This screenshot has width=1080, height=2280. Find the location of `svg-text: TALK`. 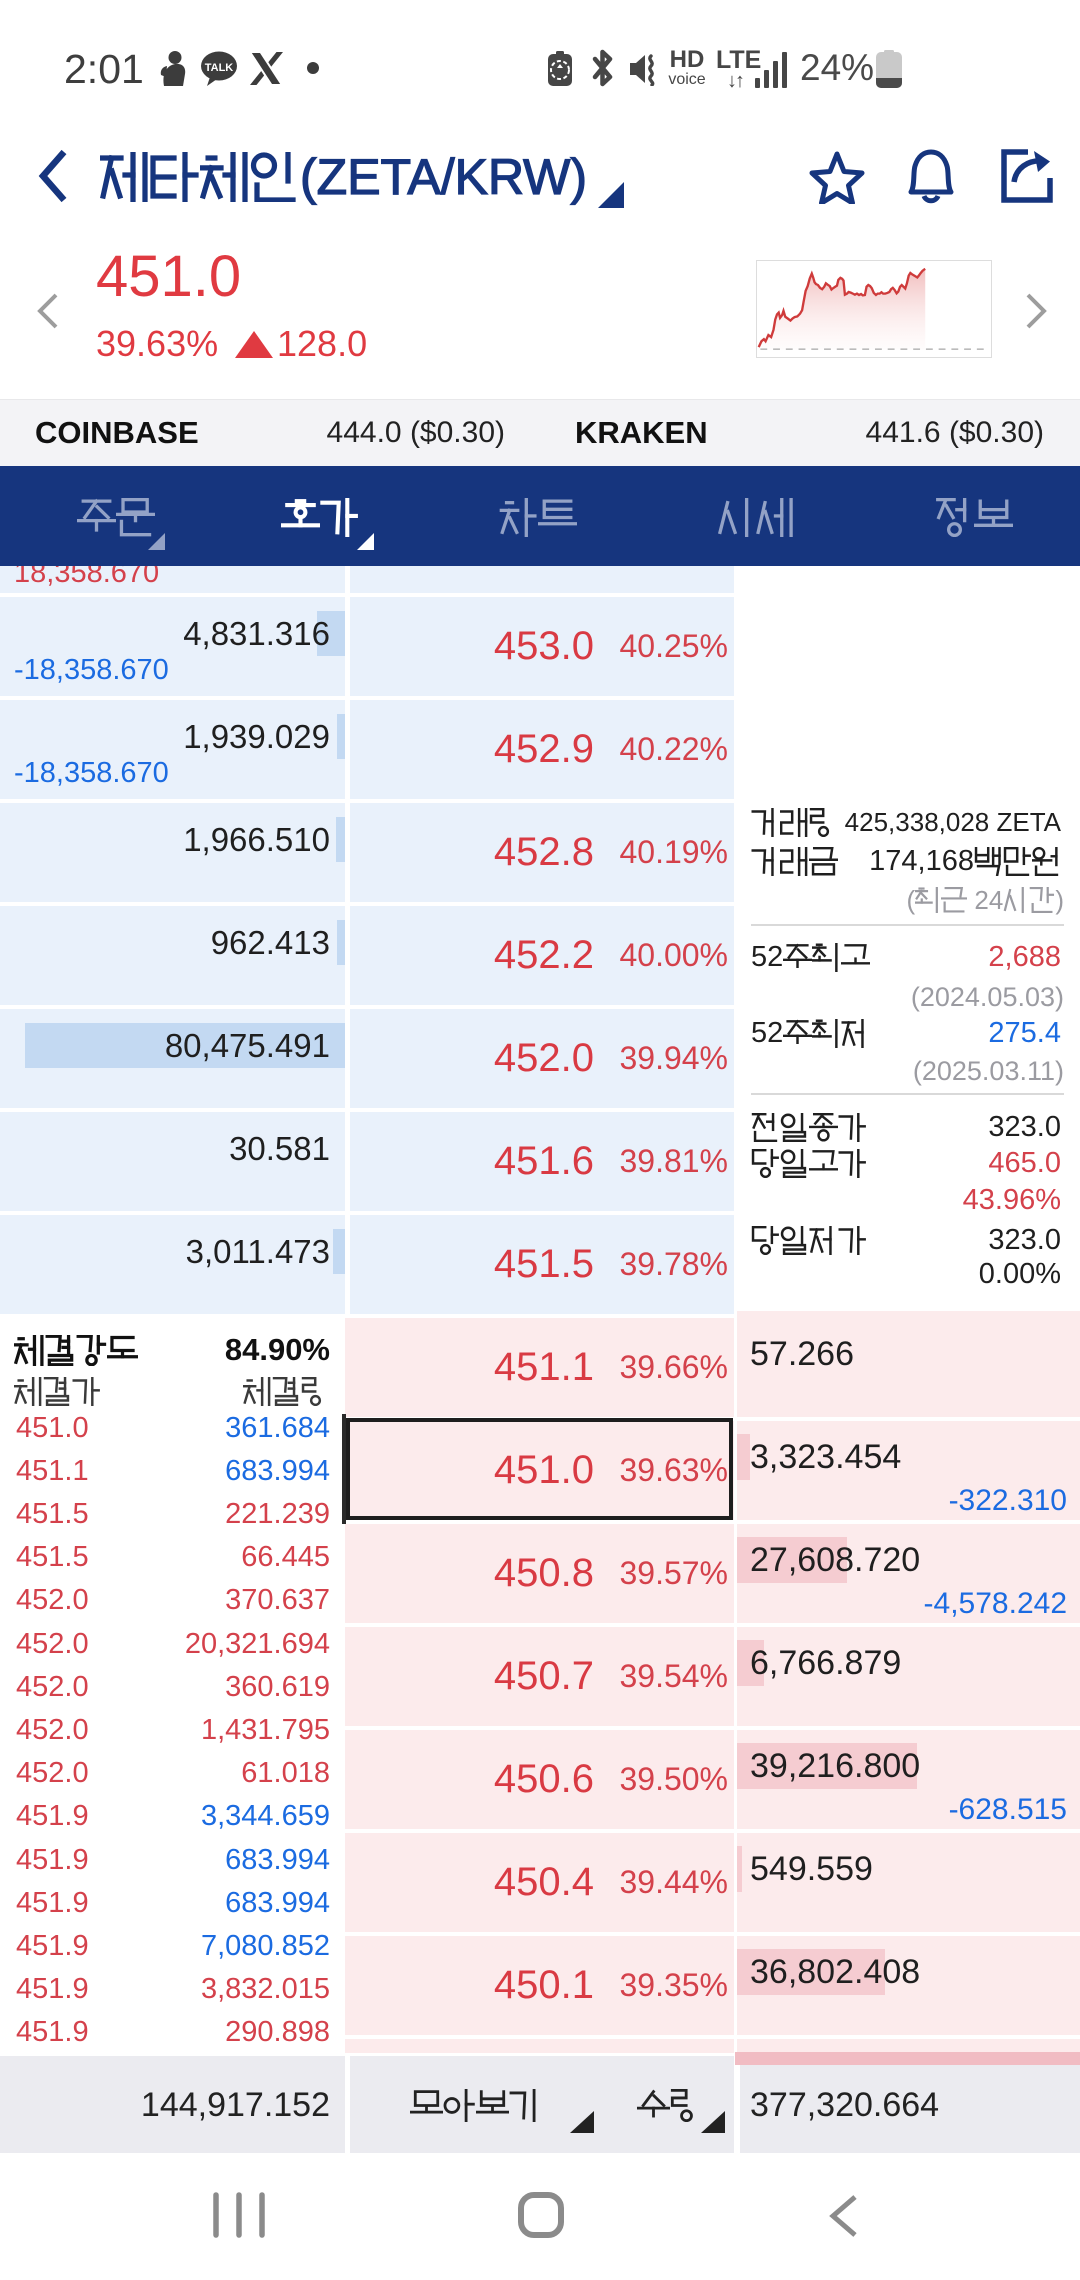

svg-text: TALK is located at coordinates (219, 68).